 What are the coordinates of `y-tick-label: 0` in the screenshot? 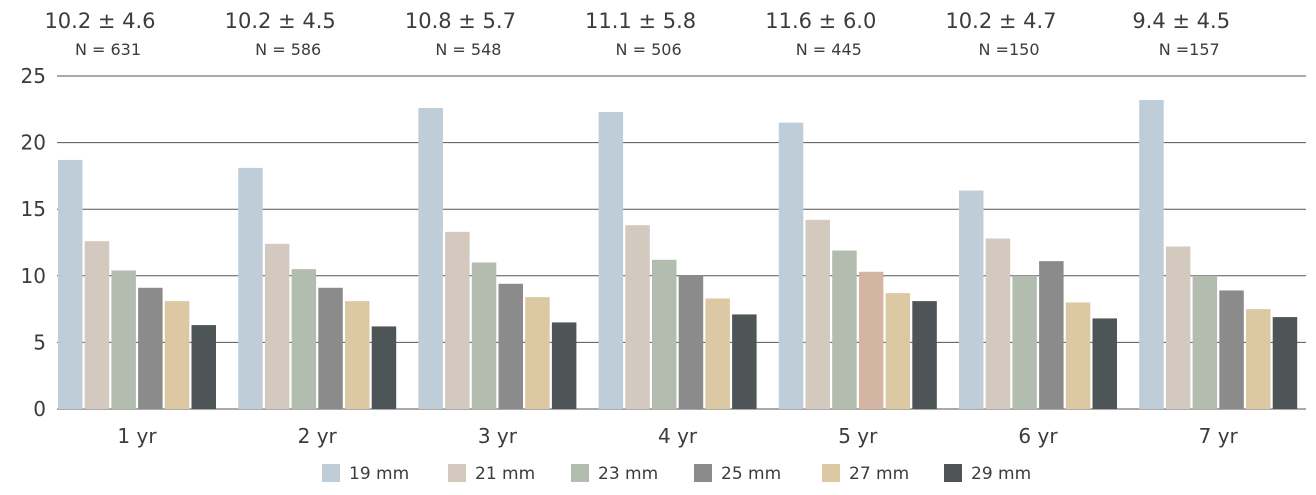 It's located at (39, 409).